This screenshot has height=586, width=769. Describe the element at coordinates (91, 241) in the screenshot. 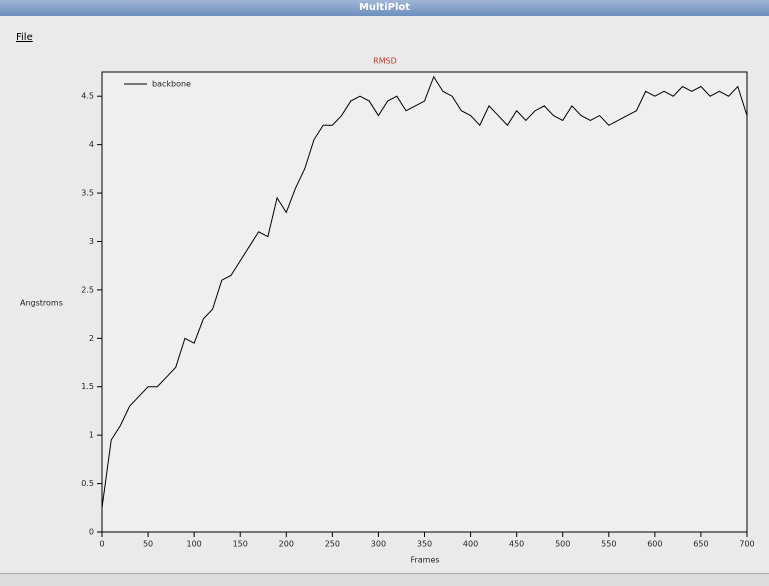

I see `y-tick-label: 3` at that location.